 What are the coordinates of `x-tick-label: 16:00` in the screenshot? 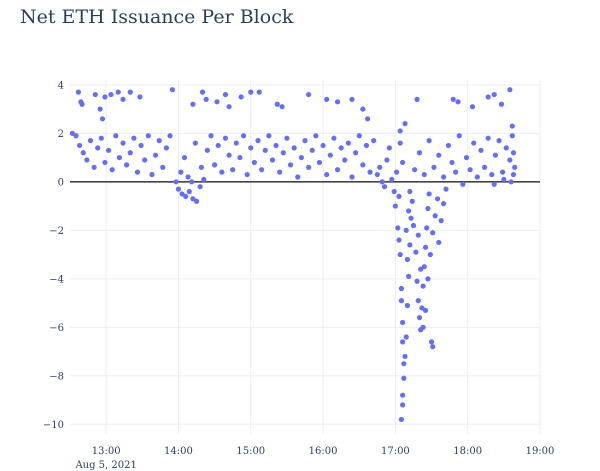 It's located at (323, 451).